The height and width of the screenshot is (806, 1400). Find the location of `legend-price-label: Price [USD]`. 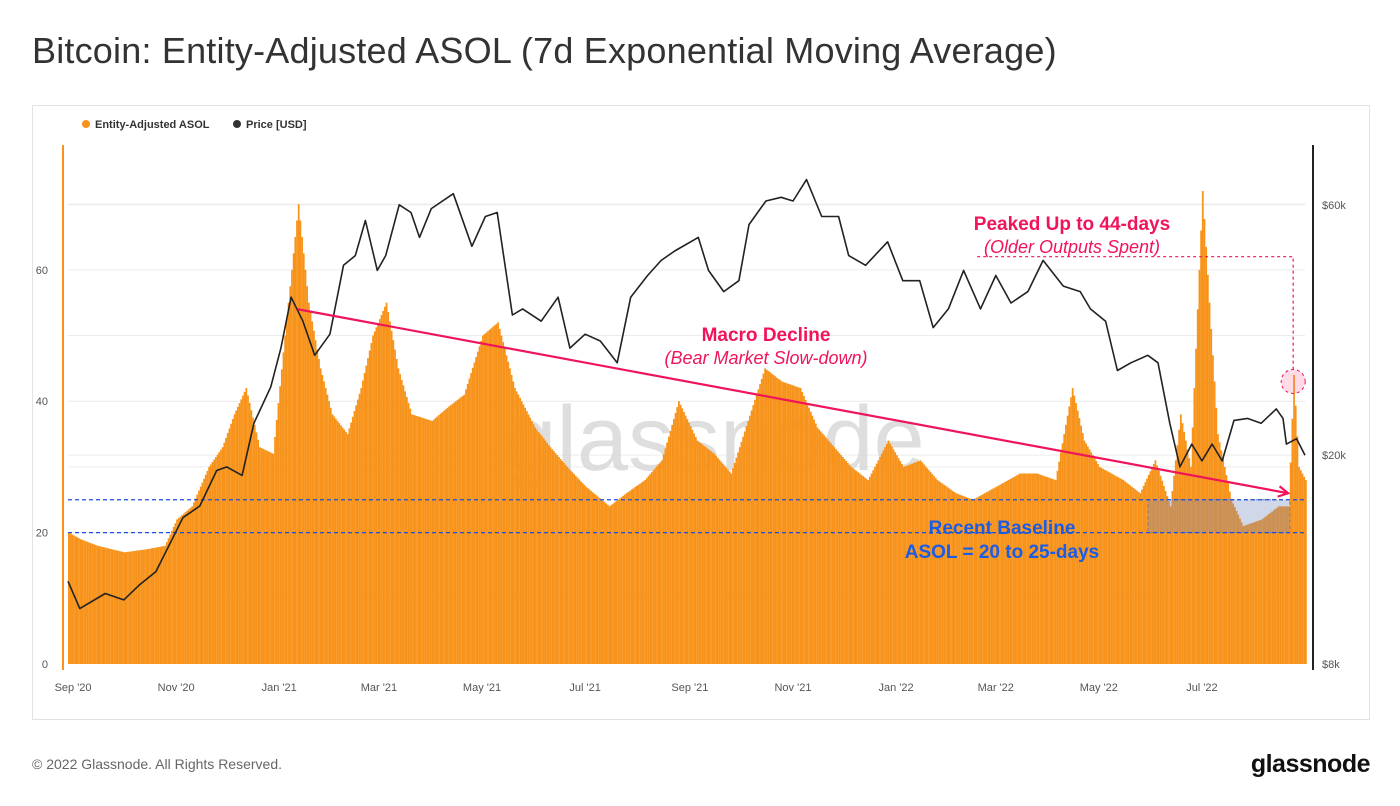

legend-price-label: Price [USD] is located at coordinates (276, 125).